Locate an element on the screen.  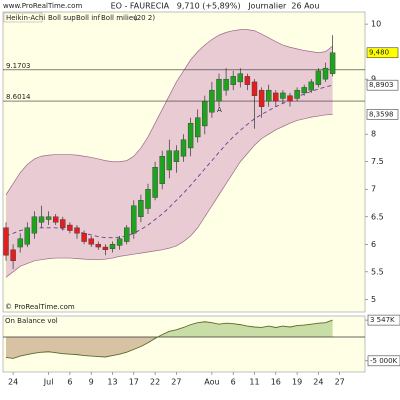
obv-plot is located at coordinates (184, 339).